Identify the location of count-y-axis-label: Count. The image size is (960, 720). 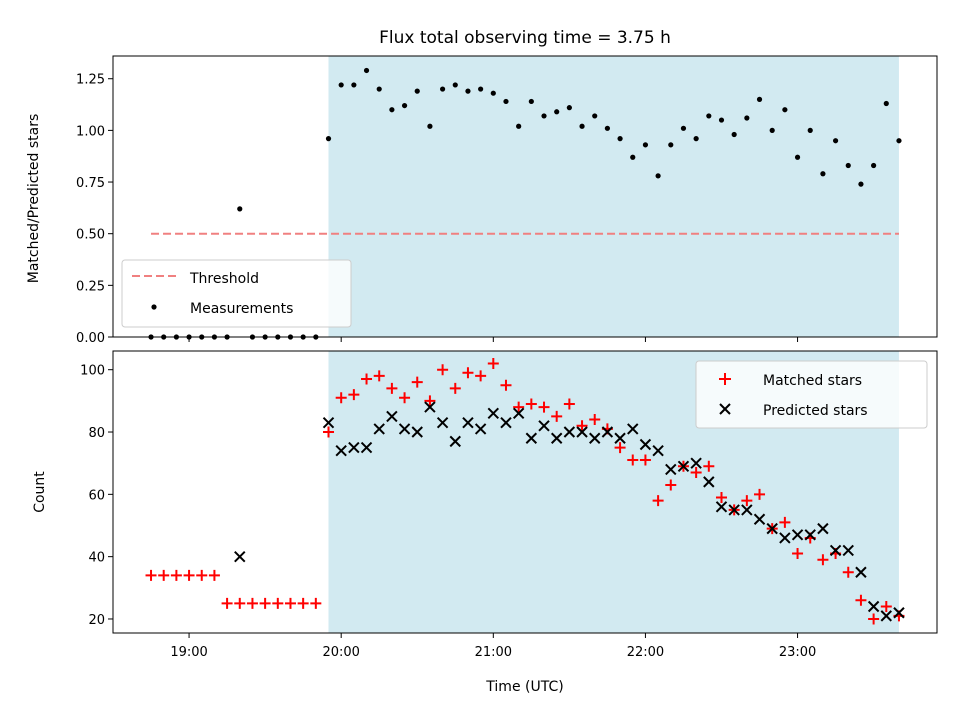
(40, 492).